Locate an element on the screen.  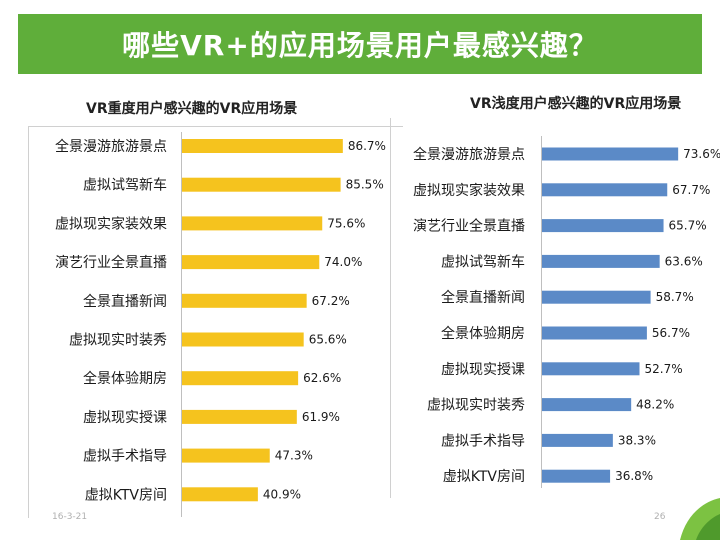
right-category-label-8: 虚拟现实时装秀 is located at coordinates (476, 406).